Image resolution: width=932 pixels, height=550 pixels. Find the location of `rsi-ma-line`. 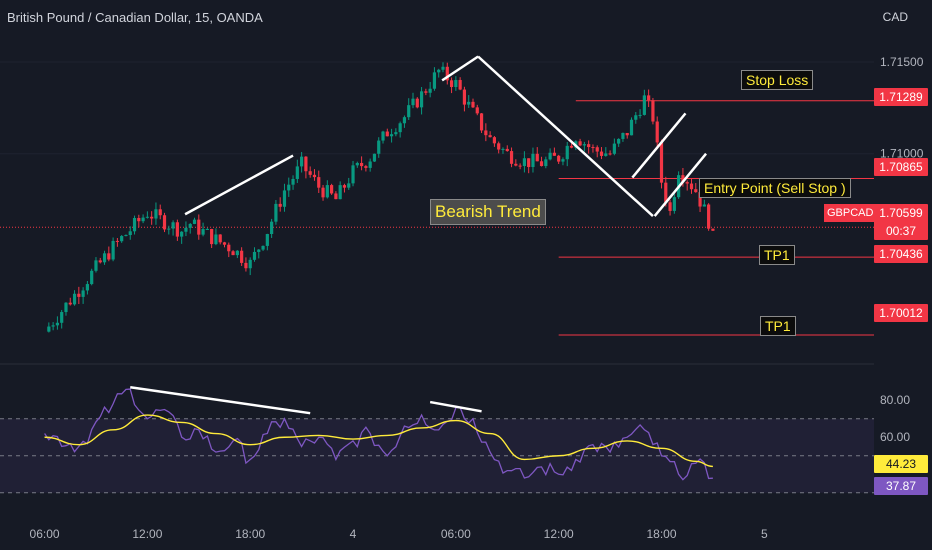

rsi-ma-line is located at coordinates (378, 441).